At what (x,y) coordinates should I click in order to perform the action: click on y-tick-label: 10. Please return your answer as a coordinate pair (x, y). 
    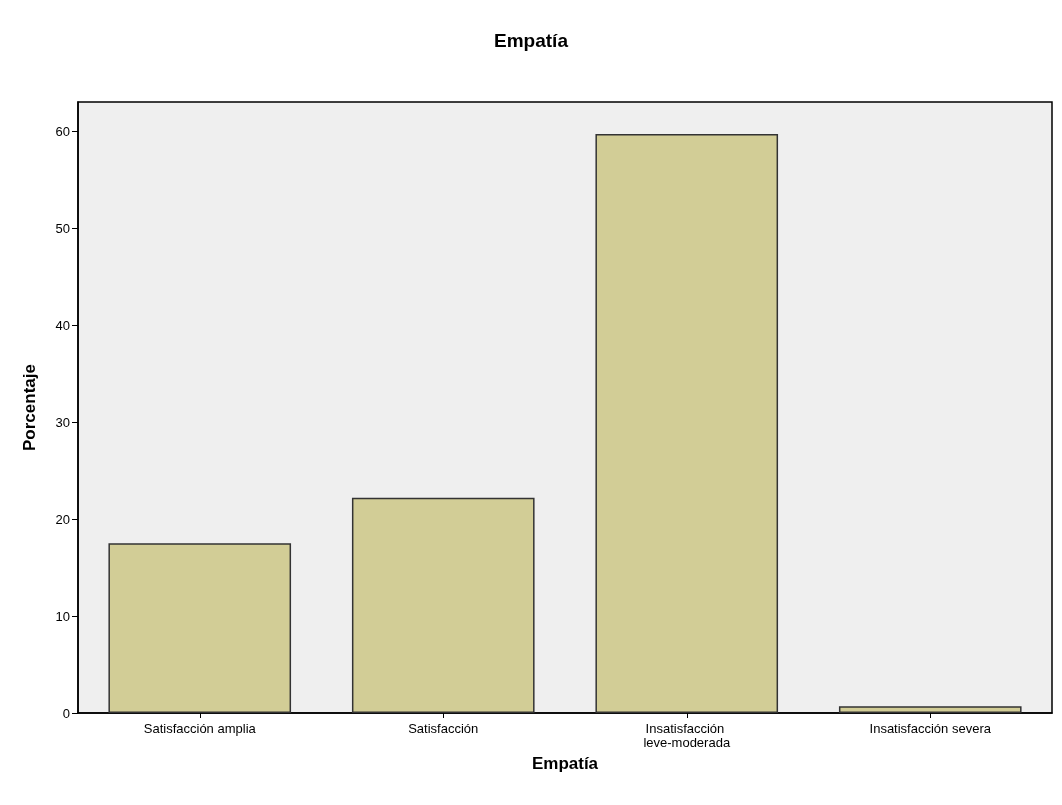
    Looking at the image, I should click on (62, 616).